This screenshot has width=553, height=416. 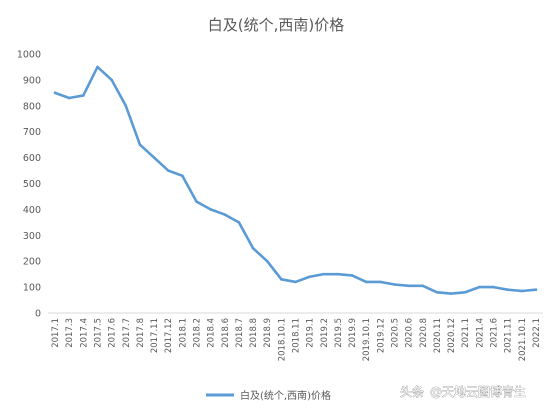 What do you see at coordinates (240, 333) in the screenshot?
I see `x-tick-label: 2018.7` at bounding box center [240, 333].